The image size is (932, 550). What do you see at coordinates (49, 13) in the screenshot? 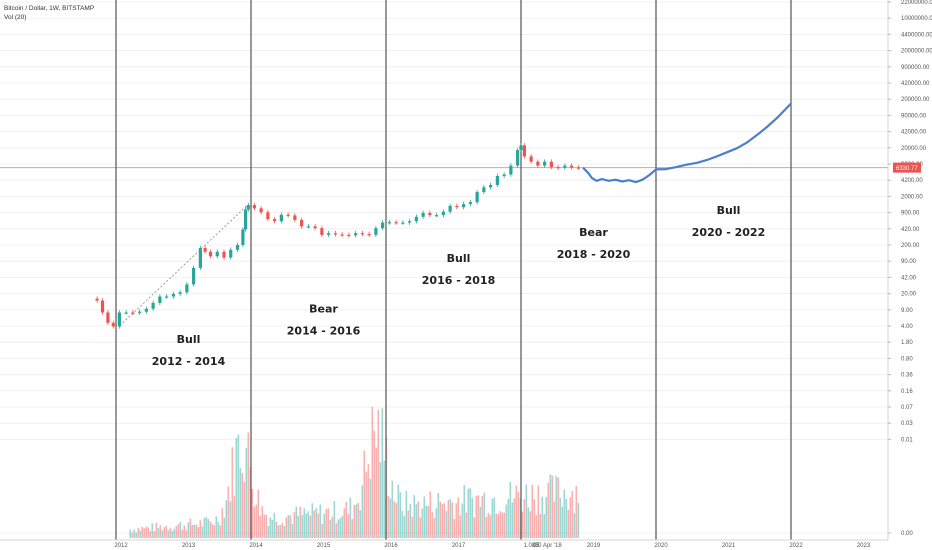
I see `chart-header: Bitcoin / Dollar, 1W, BITSTAMP Vol (20)` at bounding box center [49, 13].